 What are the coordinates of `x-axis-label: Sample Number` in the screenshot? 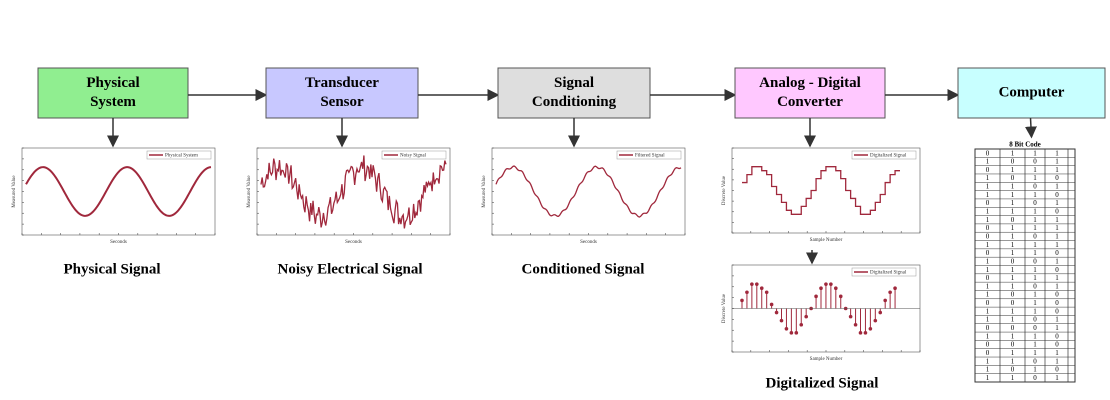 It's located at (826, 240).